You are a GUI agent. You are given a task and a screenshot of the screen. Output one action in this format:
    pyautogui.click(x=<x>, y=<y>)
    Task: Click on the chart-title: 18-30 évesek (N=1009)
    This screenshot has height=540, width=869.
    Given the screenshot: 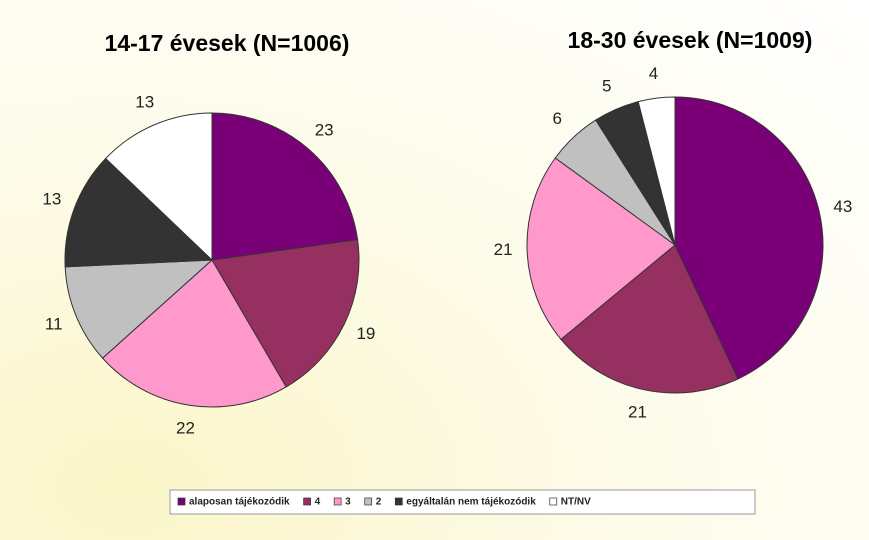 What is the action you would take?
    pyautogui.click(x=690, y=40)
    